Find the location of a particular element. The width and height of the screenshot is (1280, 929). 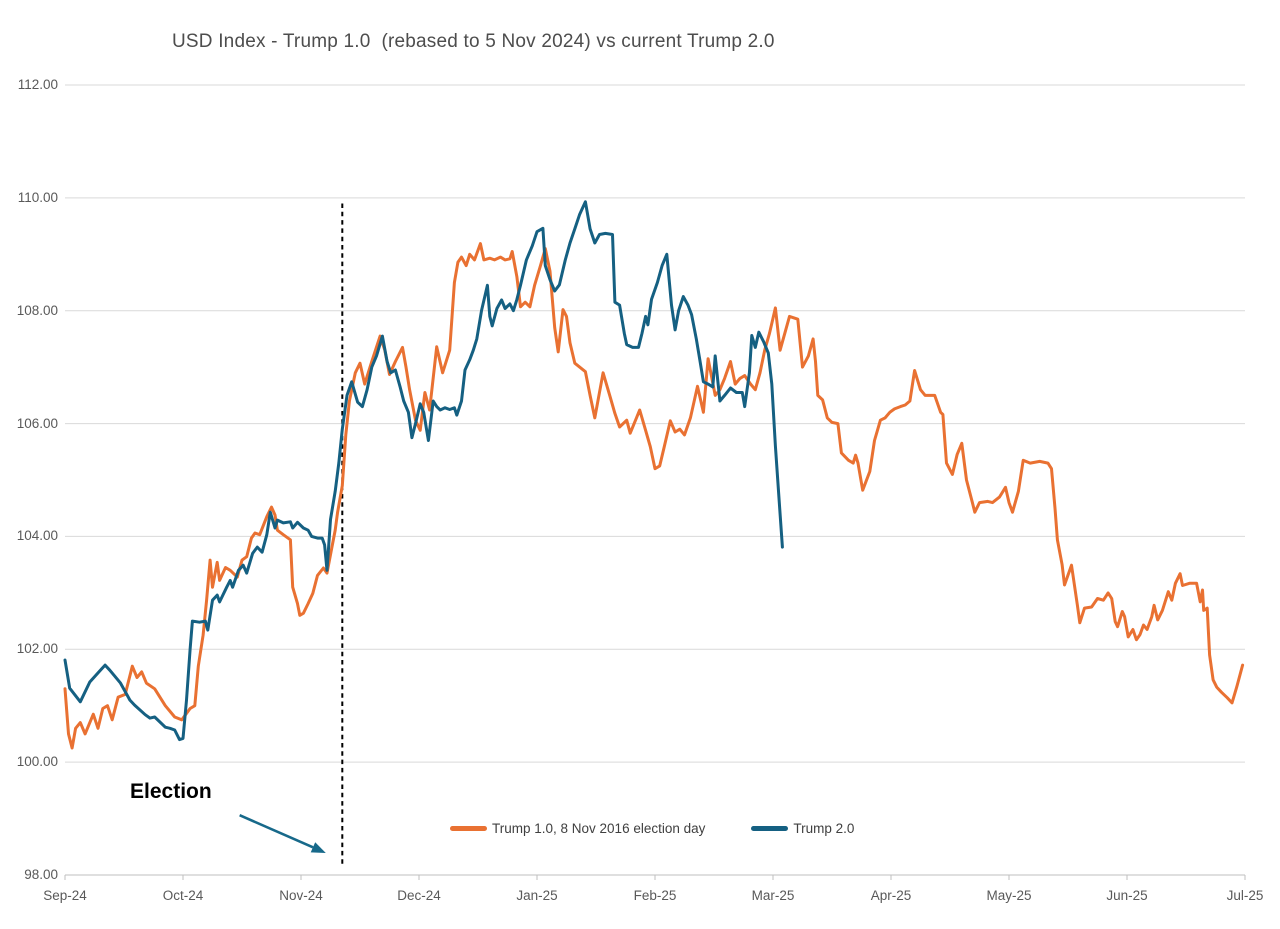

x-axis-label: Oct-24 is located at coordinates (183, 895).